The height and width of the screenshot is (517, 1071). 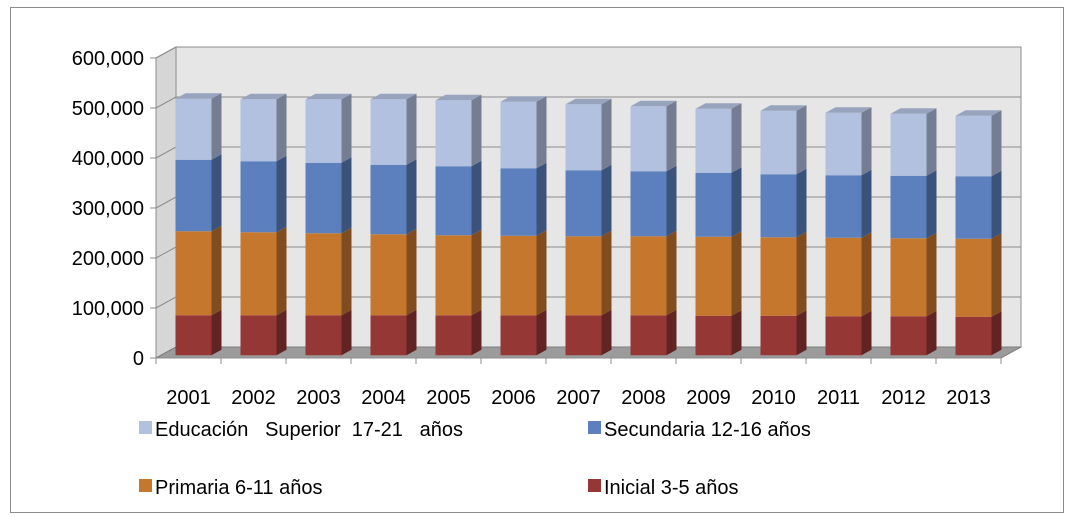 I want to click on bar-top-2001, so click(x=198, y=96).